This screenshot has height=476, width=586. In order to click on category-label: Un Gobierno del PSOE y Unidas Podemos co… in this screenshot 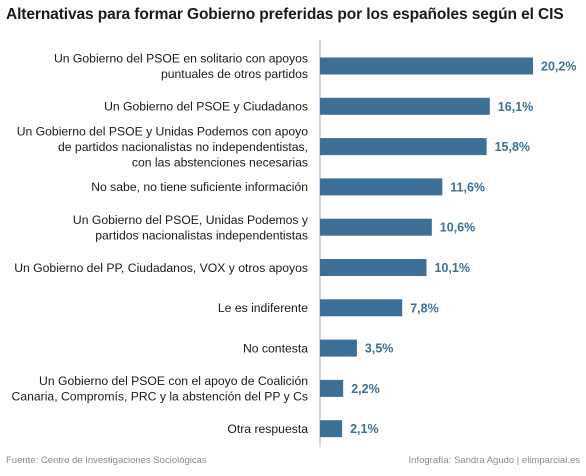, I will do `click(163, 146)`.